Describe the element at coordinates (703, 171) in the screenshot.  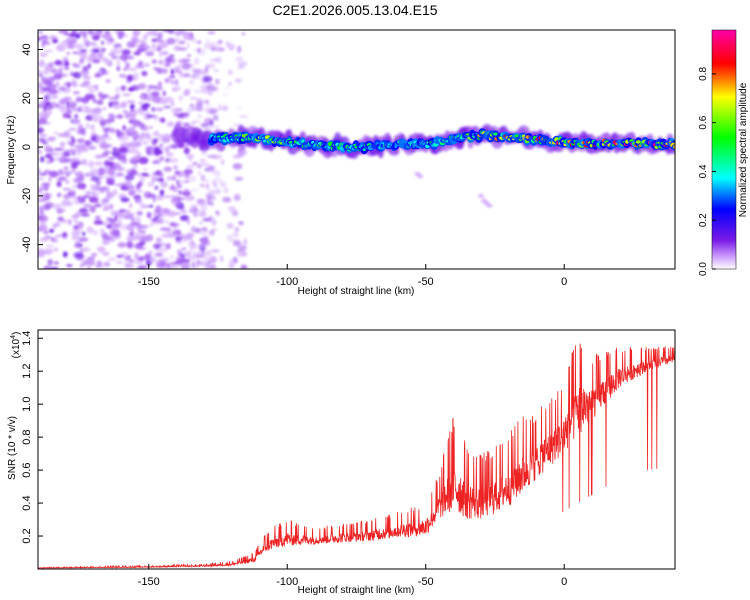
I see `colorbar-tick-label: 0.4` at that location.